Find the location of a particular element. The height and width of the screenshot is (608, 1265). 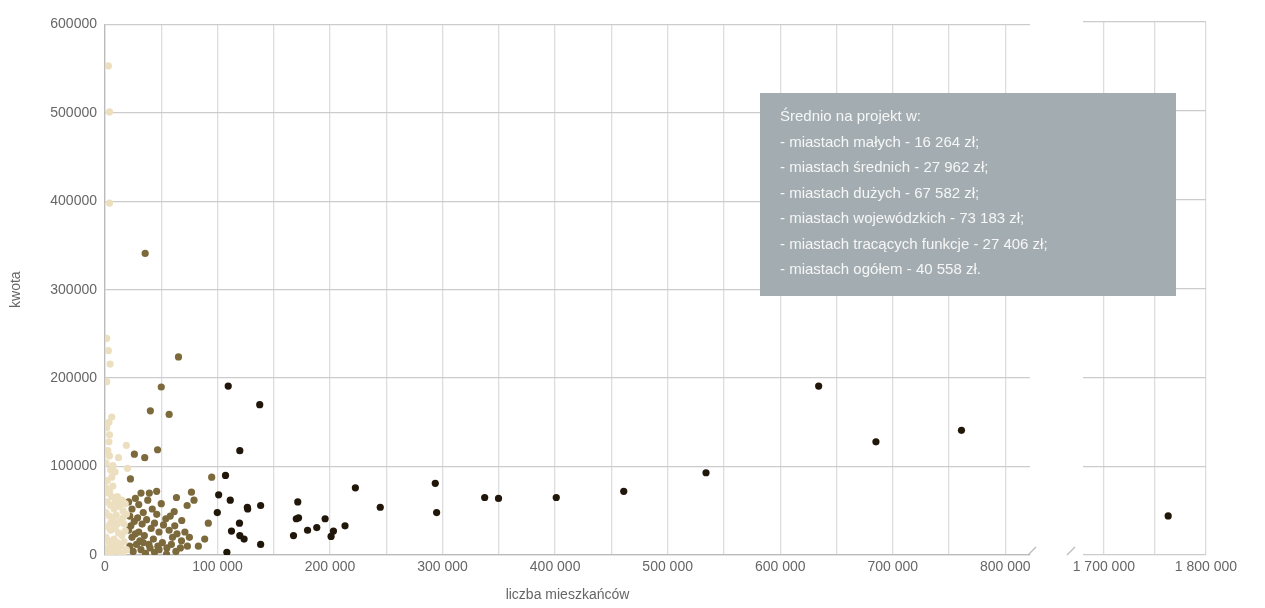

y-tick-label: 600000 is located at coordinates (74, 23).